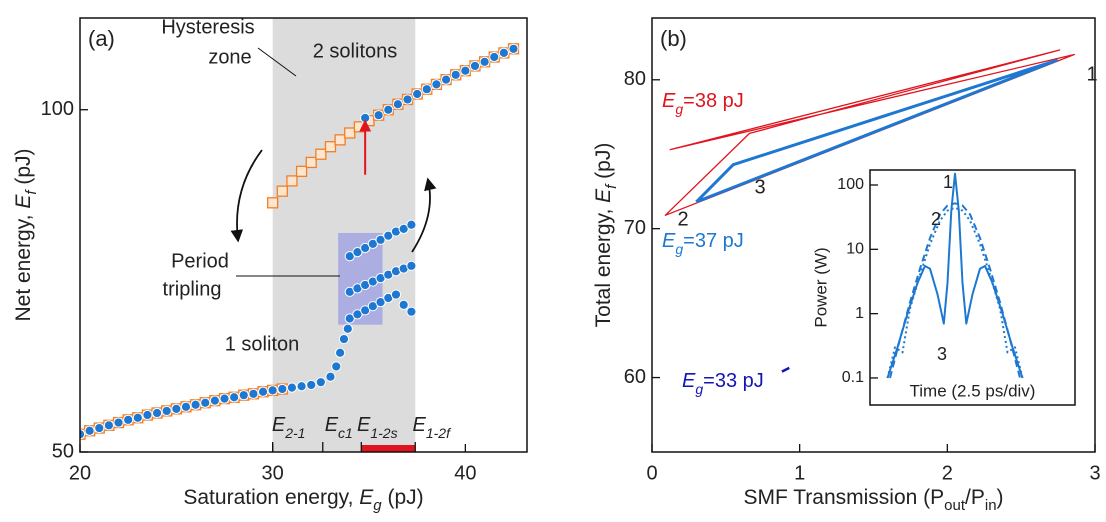  Describe the element at coordinates (403, 497) in the screenshot. I see `x-axis-title-part: (pJ)` at that location.